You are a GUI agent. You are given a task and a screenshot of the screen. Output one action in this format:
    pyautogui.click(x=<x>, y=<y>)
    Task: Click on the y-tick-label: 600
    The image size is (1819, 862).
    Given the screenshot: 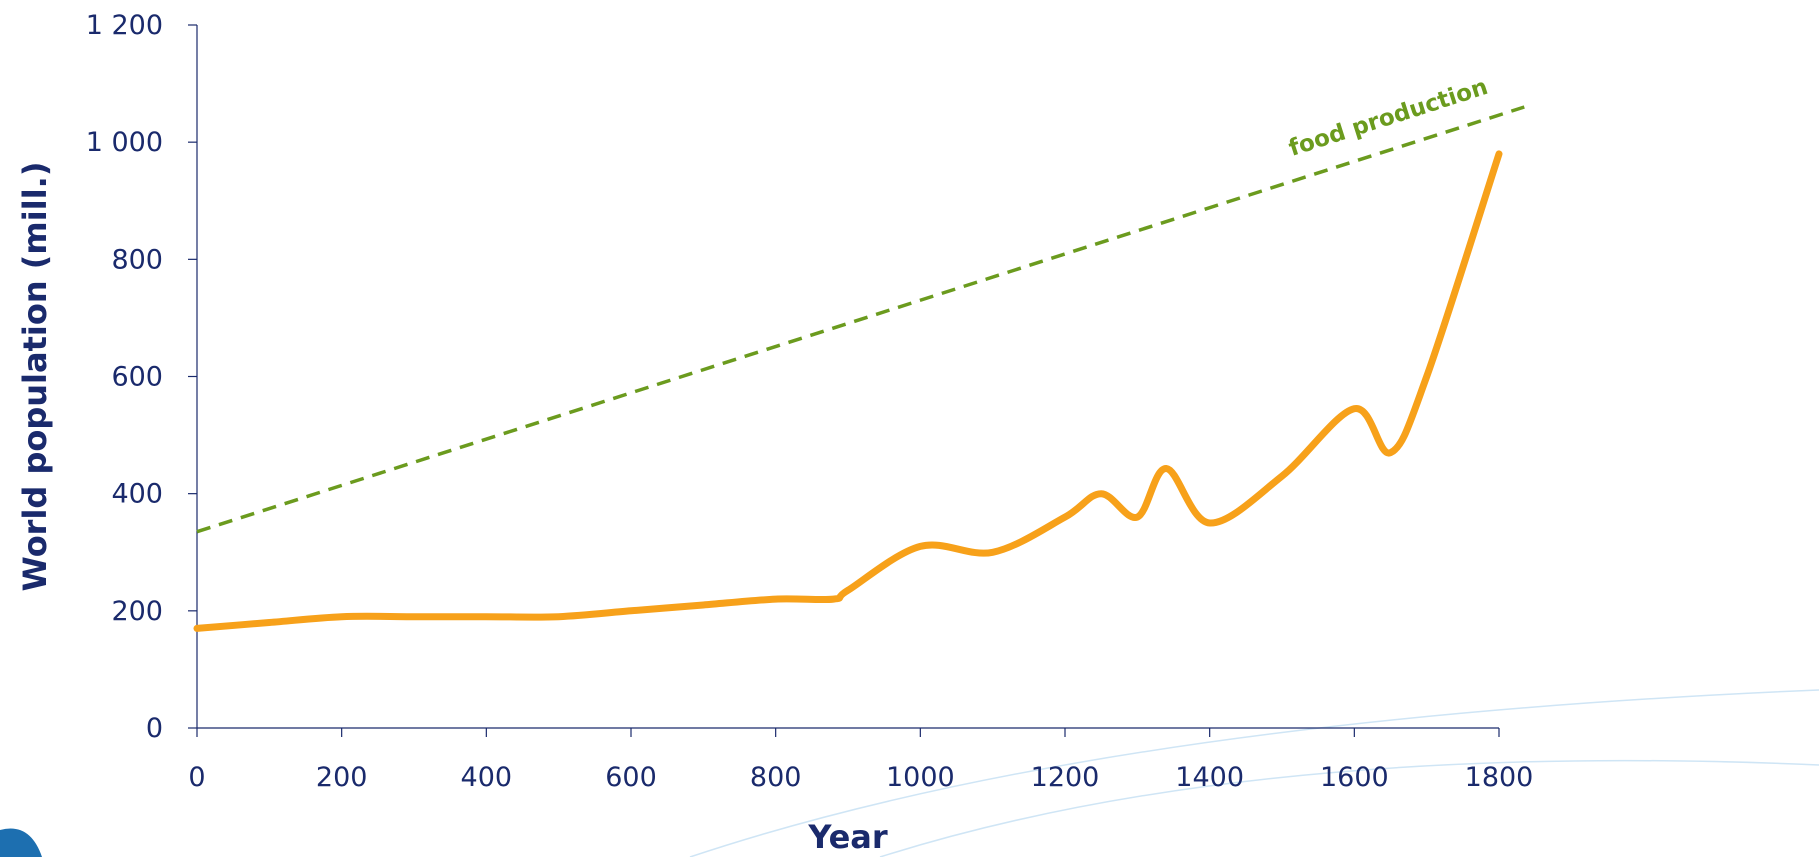 What is the action you would take?
    pyautogui.click(x=137, y=377)
    